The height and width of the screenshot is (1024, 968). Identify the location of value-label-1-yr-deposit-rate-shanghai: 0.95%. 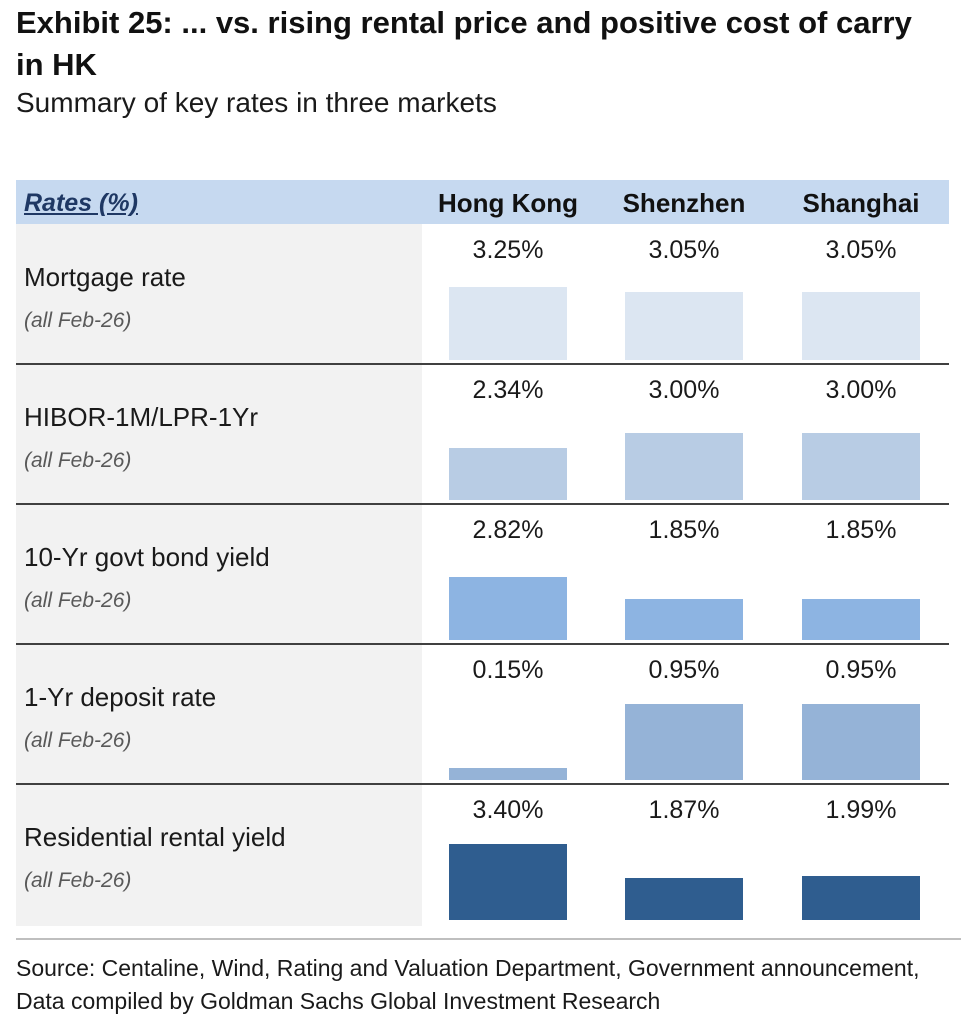
(861, 670).